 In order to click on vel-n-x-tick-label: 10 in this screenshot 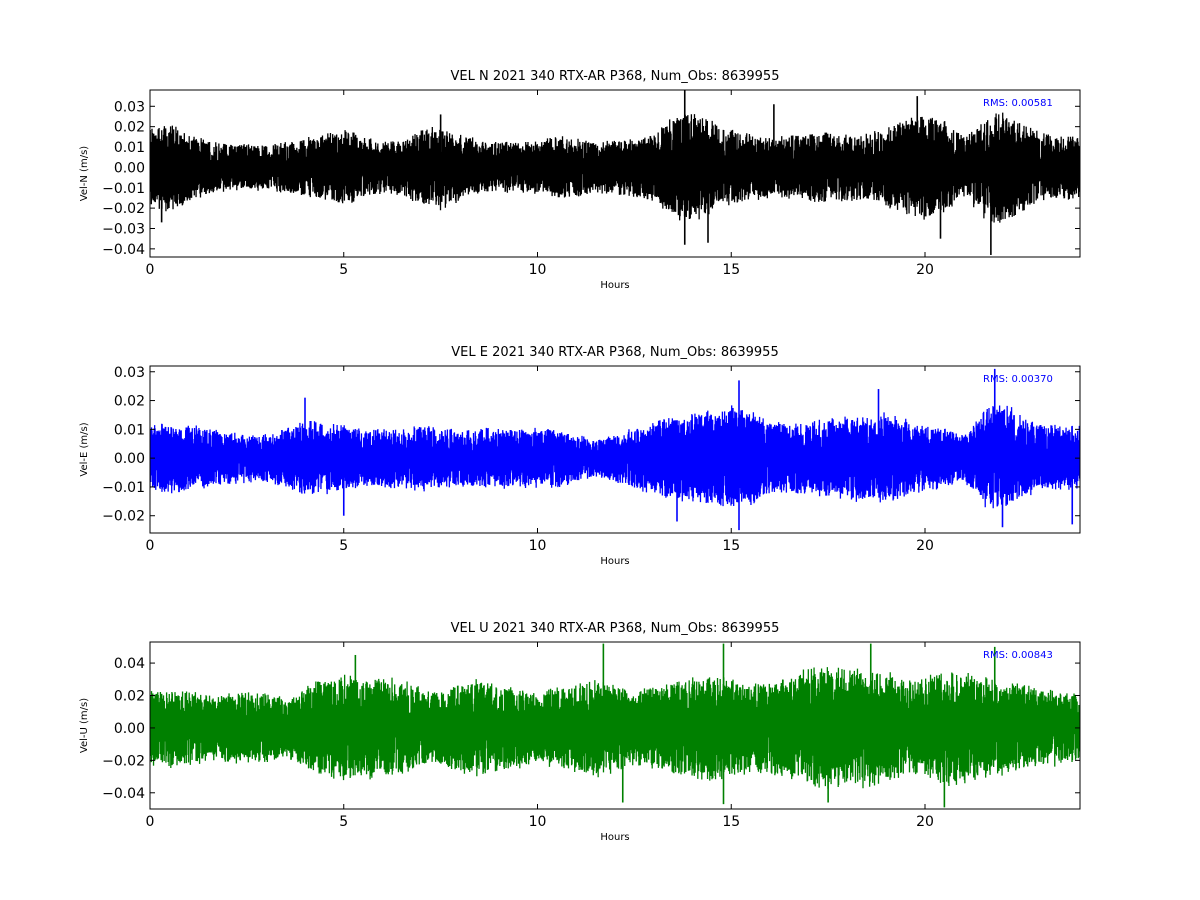, I will do `click(538, 270)`.